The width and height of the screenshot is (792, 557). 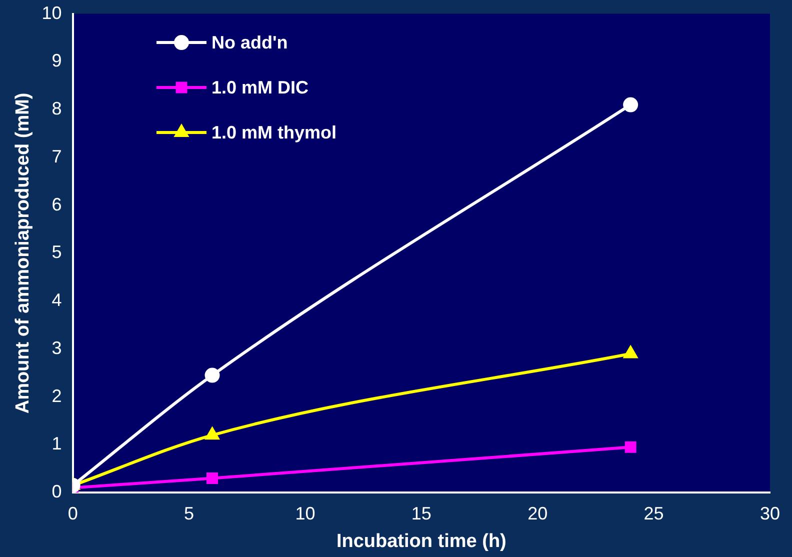 I want to click on y-tick-label: 6, so click(x=57, y=204).